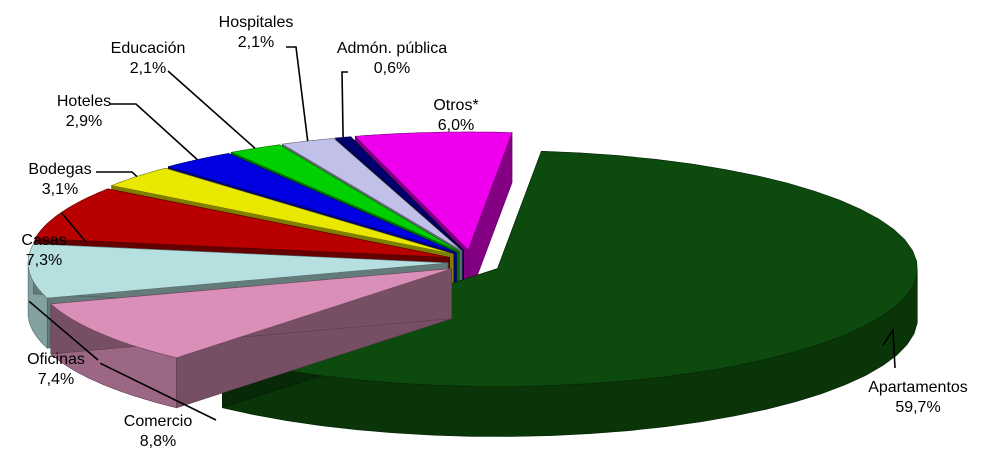 The image size is (982, 450). What do you see at coordinates (918, 387) in the screenshot?
I see `slice-category: Apartamentos` at bounding box center [918, 387].